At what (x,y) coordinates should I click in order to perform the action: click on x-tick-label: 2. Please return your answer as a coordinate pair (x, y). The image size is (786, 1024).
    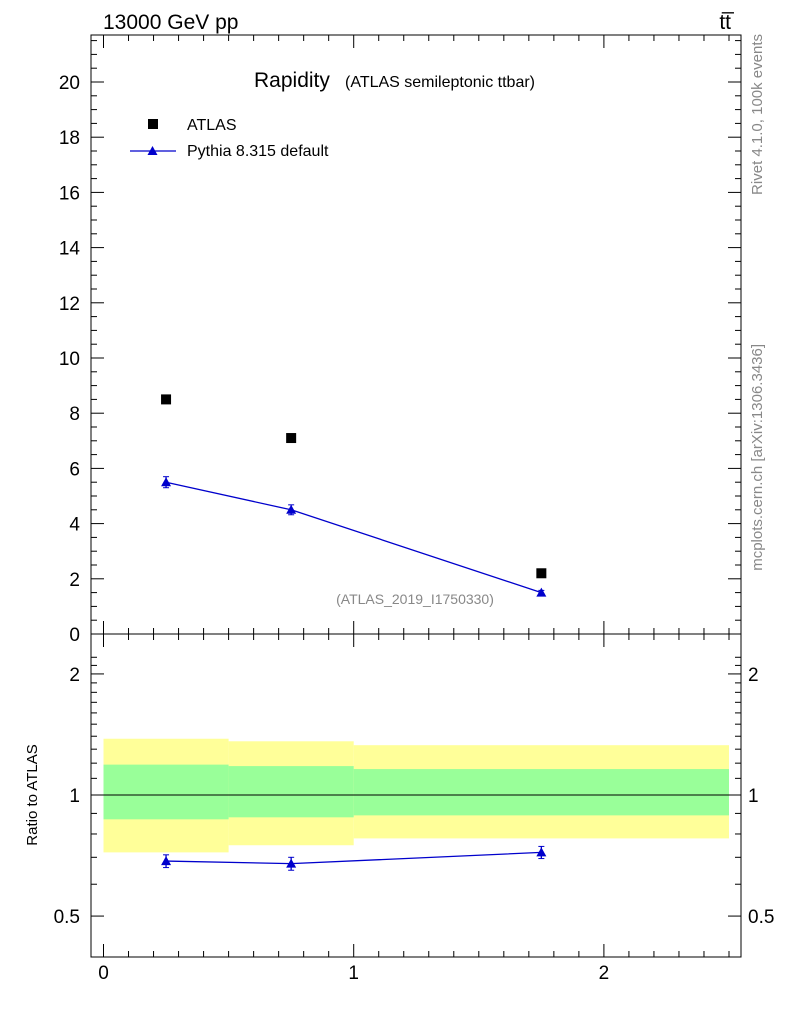
    Looking at the image, I should click on (604, 973).